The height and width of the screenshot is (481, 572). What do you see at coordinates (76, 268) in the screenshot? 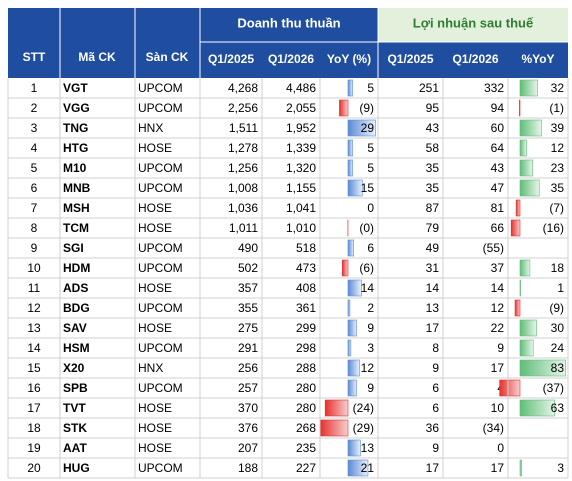
I see `cell: HDM` at bounding box center [76, 268].